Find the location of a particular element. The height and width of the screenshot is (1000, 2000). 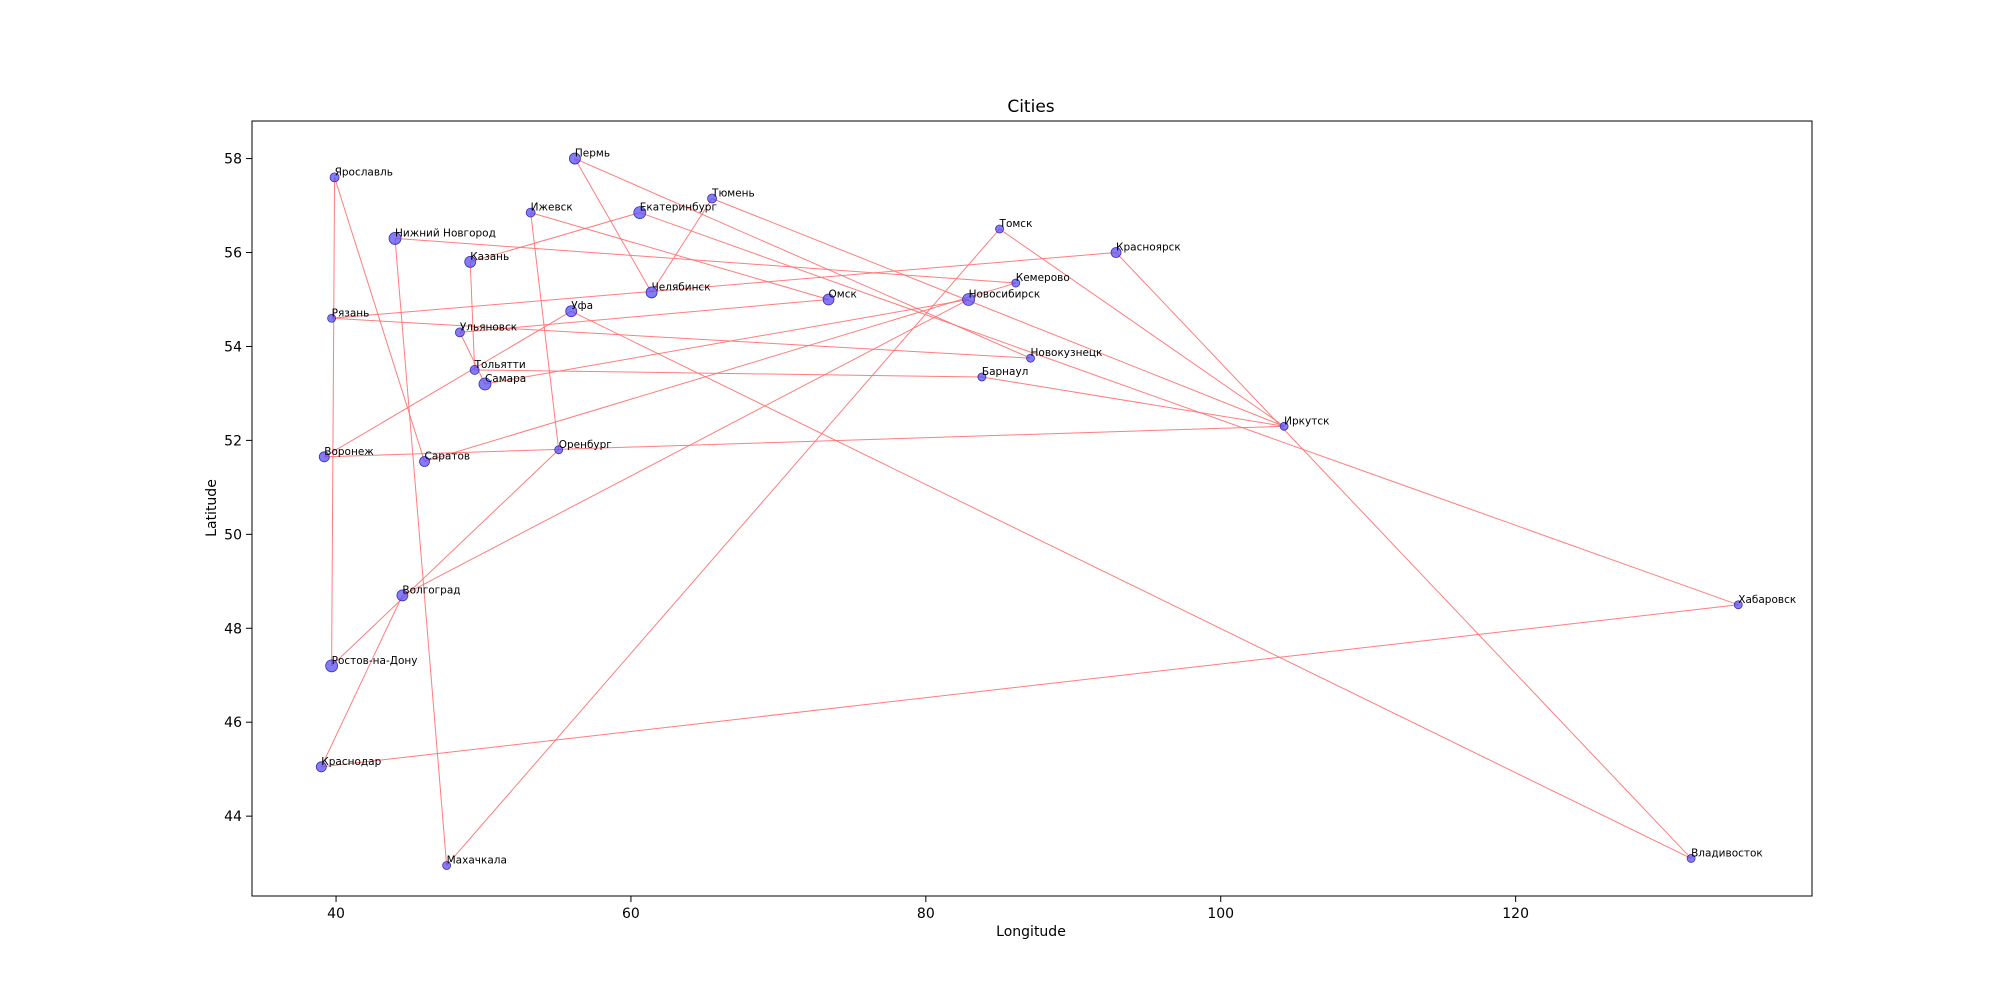

city-point-ульяновск is located at coordinates (460, 332).